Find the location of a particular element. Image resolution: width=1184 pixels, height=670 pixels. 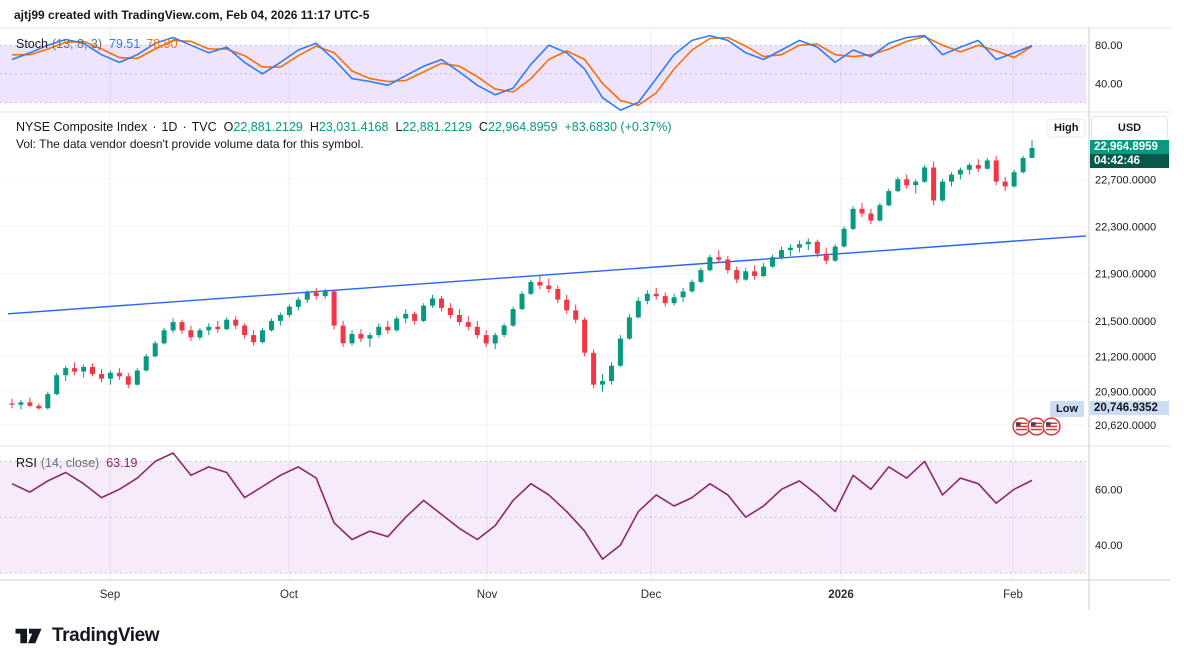

svg-text: Feb is located at coordinates (1013, 595).